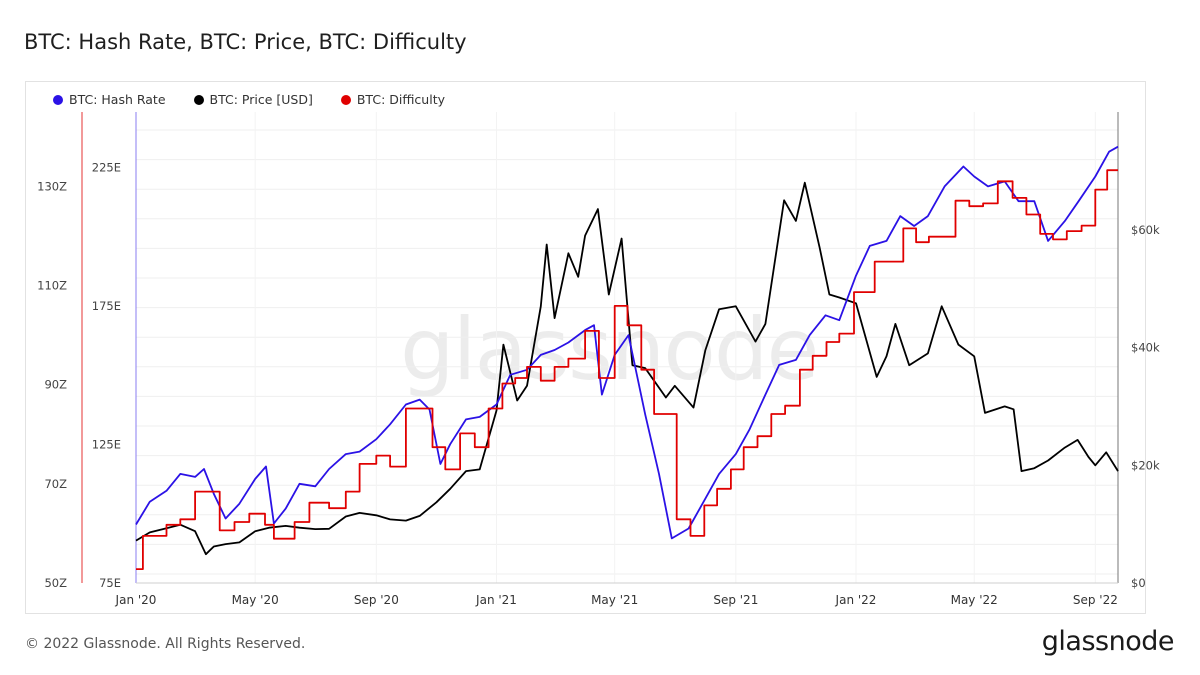  What do you see at coordinates (345, 99) in the screenshot?
I see `legend-dot-difficulty` at bounding box center [345, 99].